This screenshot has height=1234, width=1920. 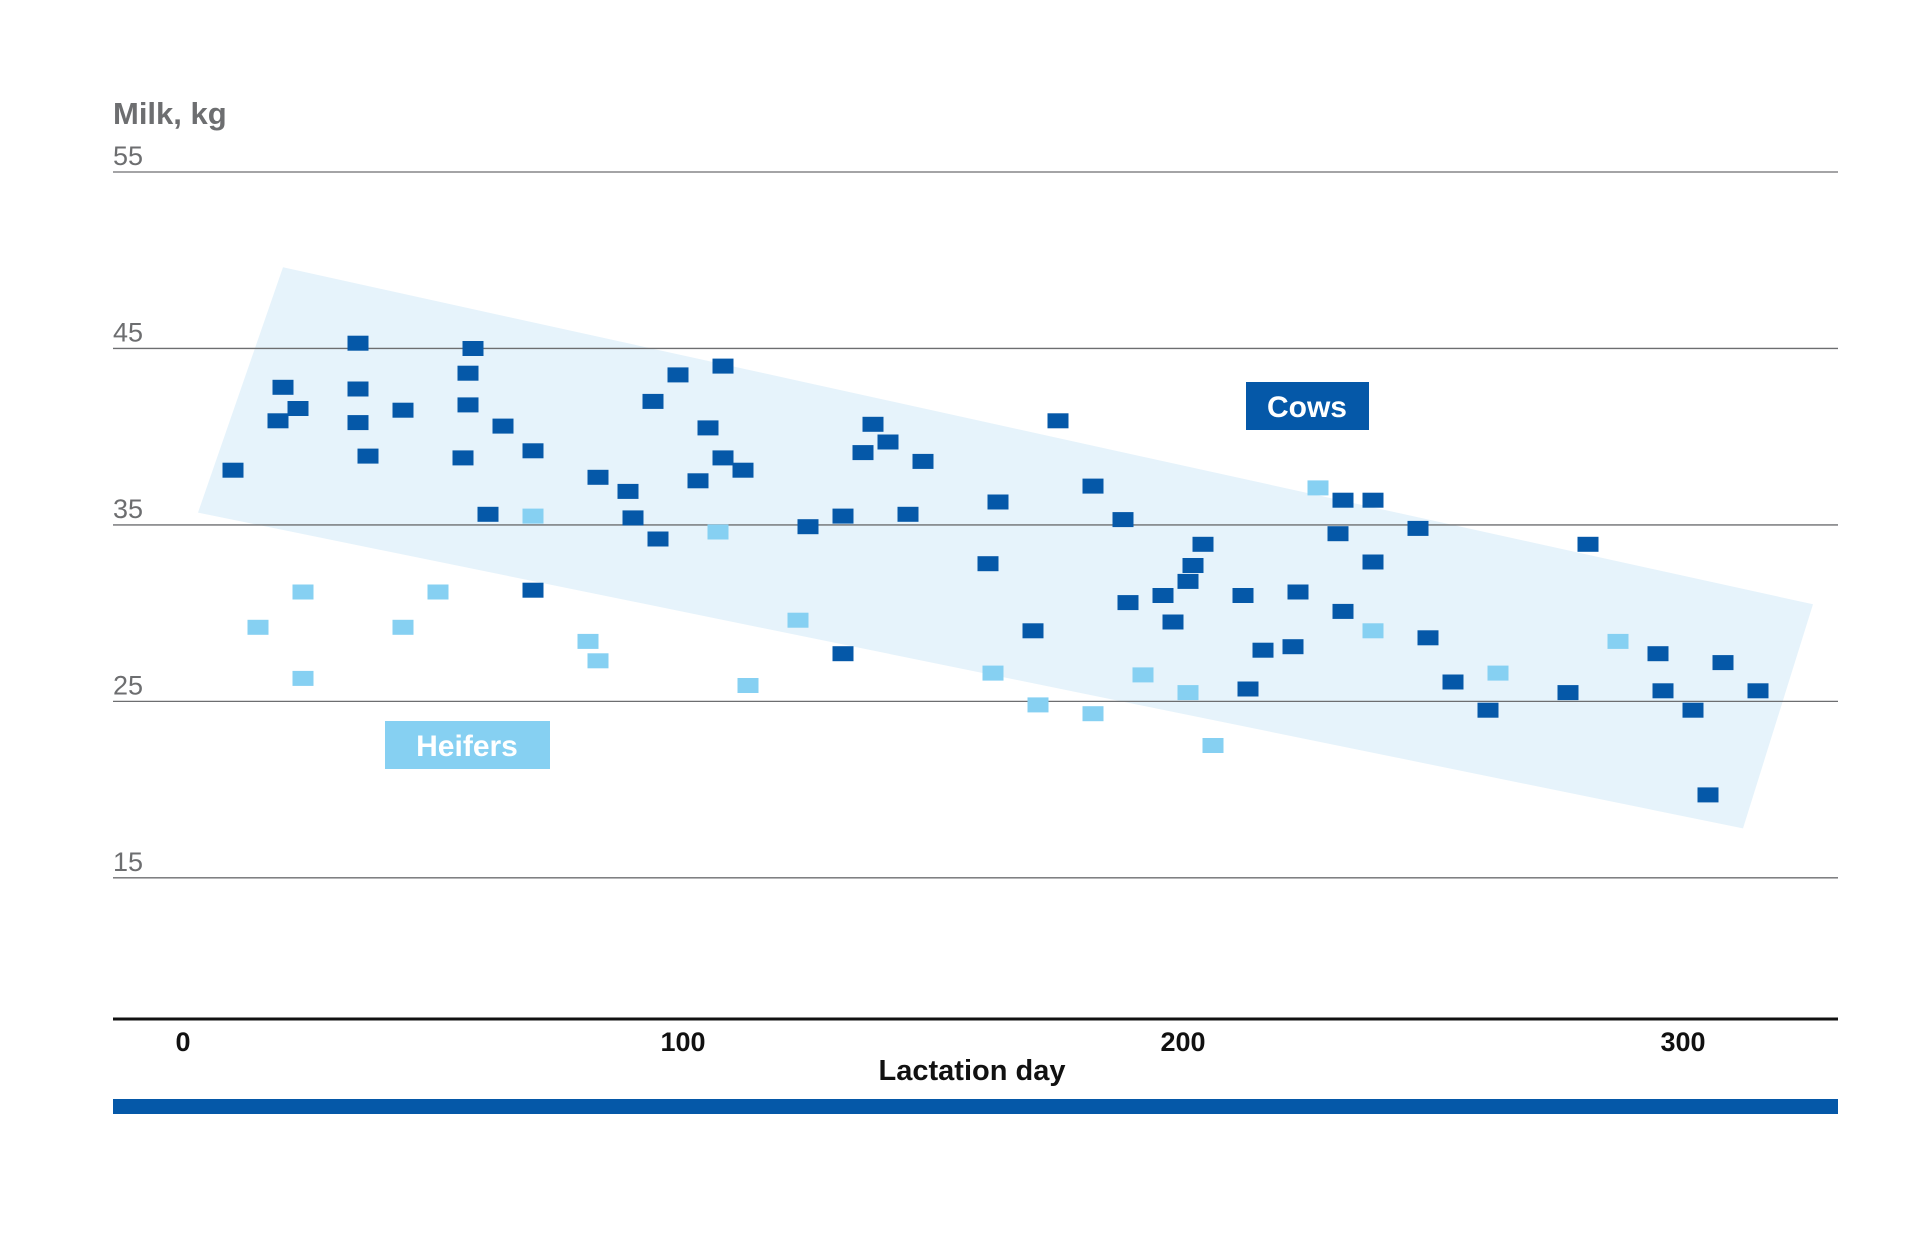 I want to click on y-tick-label-15: 15, so click(x=128, y=862).